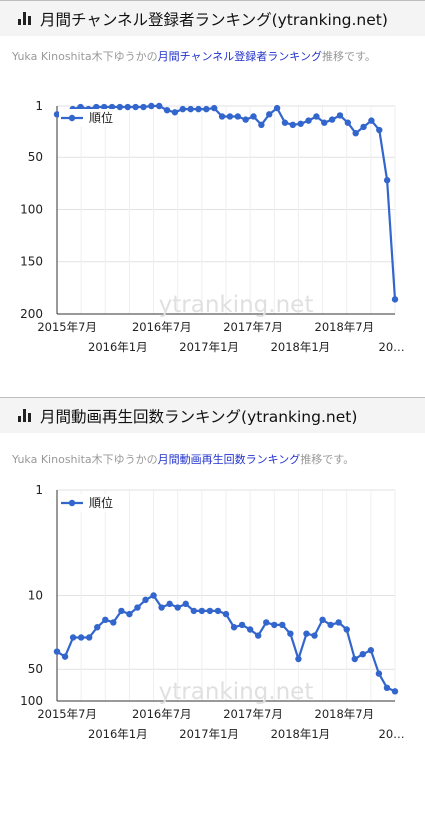  What do you see at coordinates (39, 490) in the screenshot?
I see `y-tick-label: 1` at bounding box center [39, 490].